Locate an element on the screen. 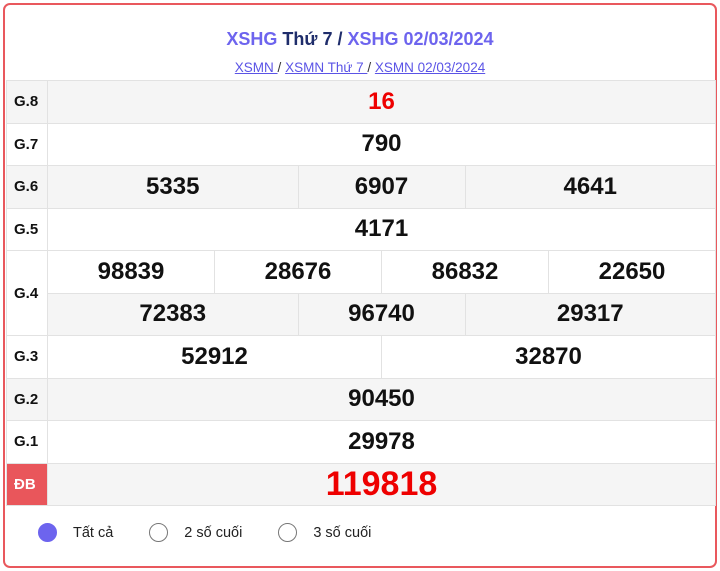  row-g6: G.6 5335 6907 4641 is located at coordinates (361, 187).